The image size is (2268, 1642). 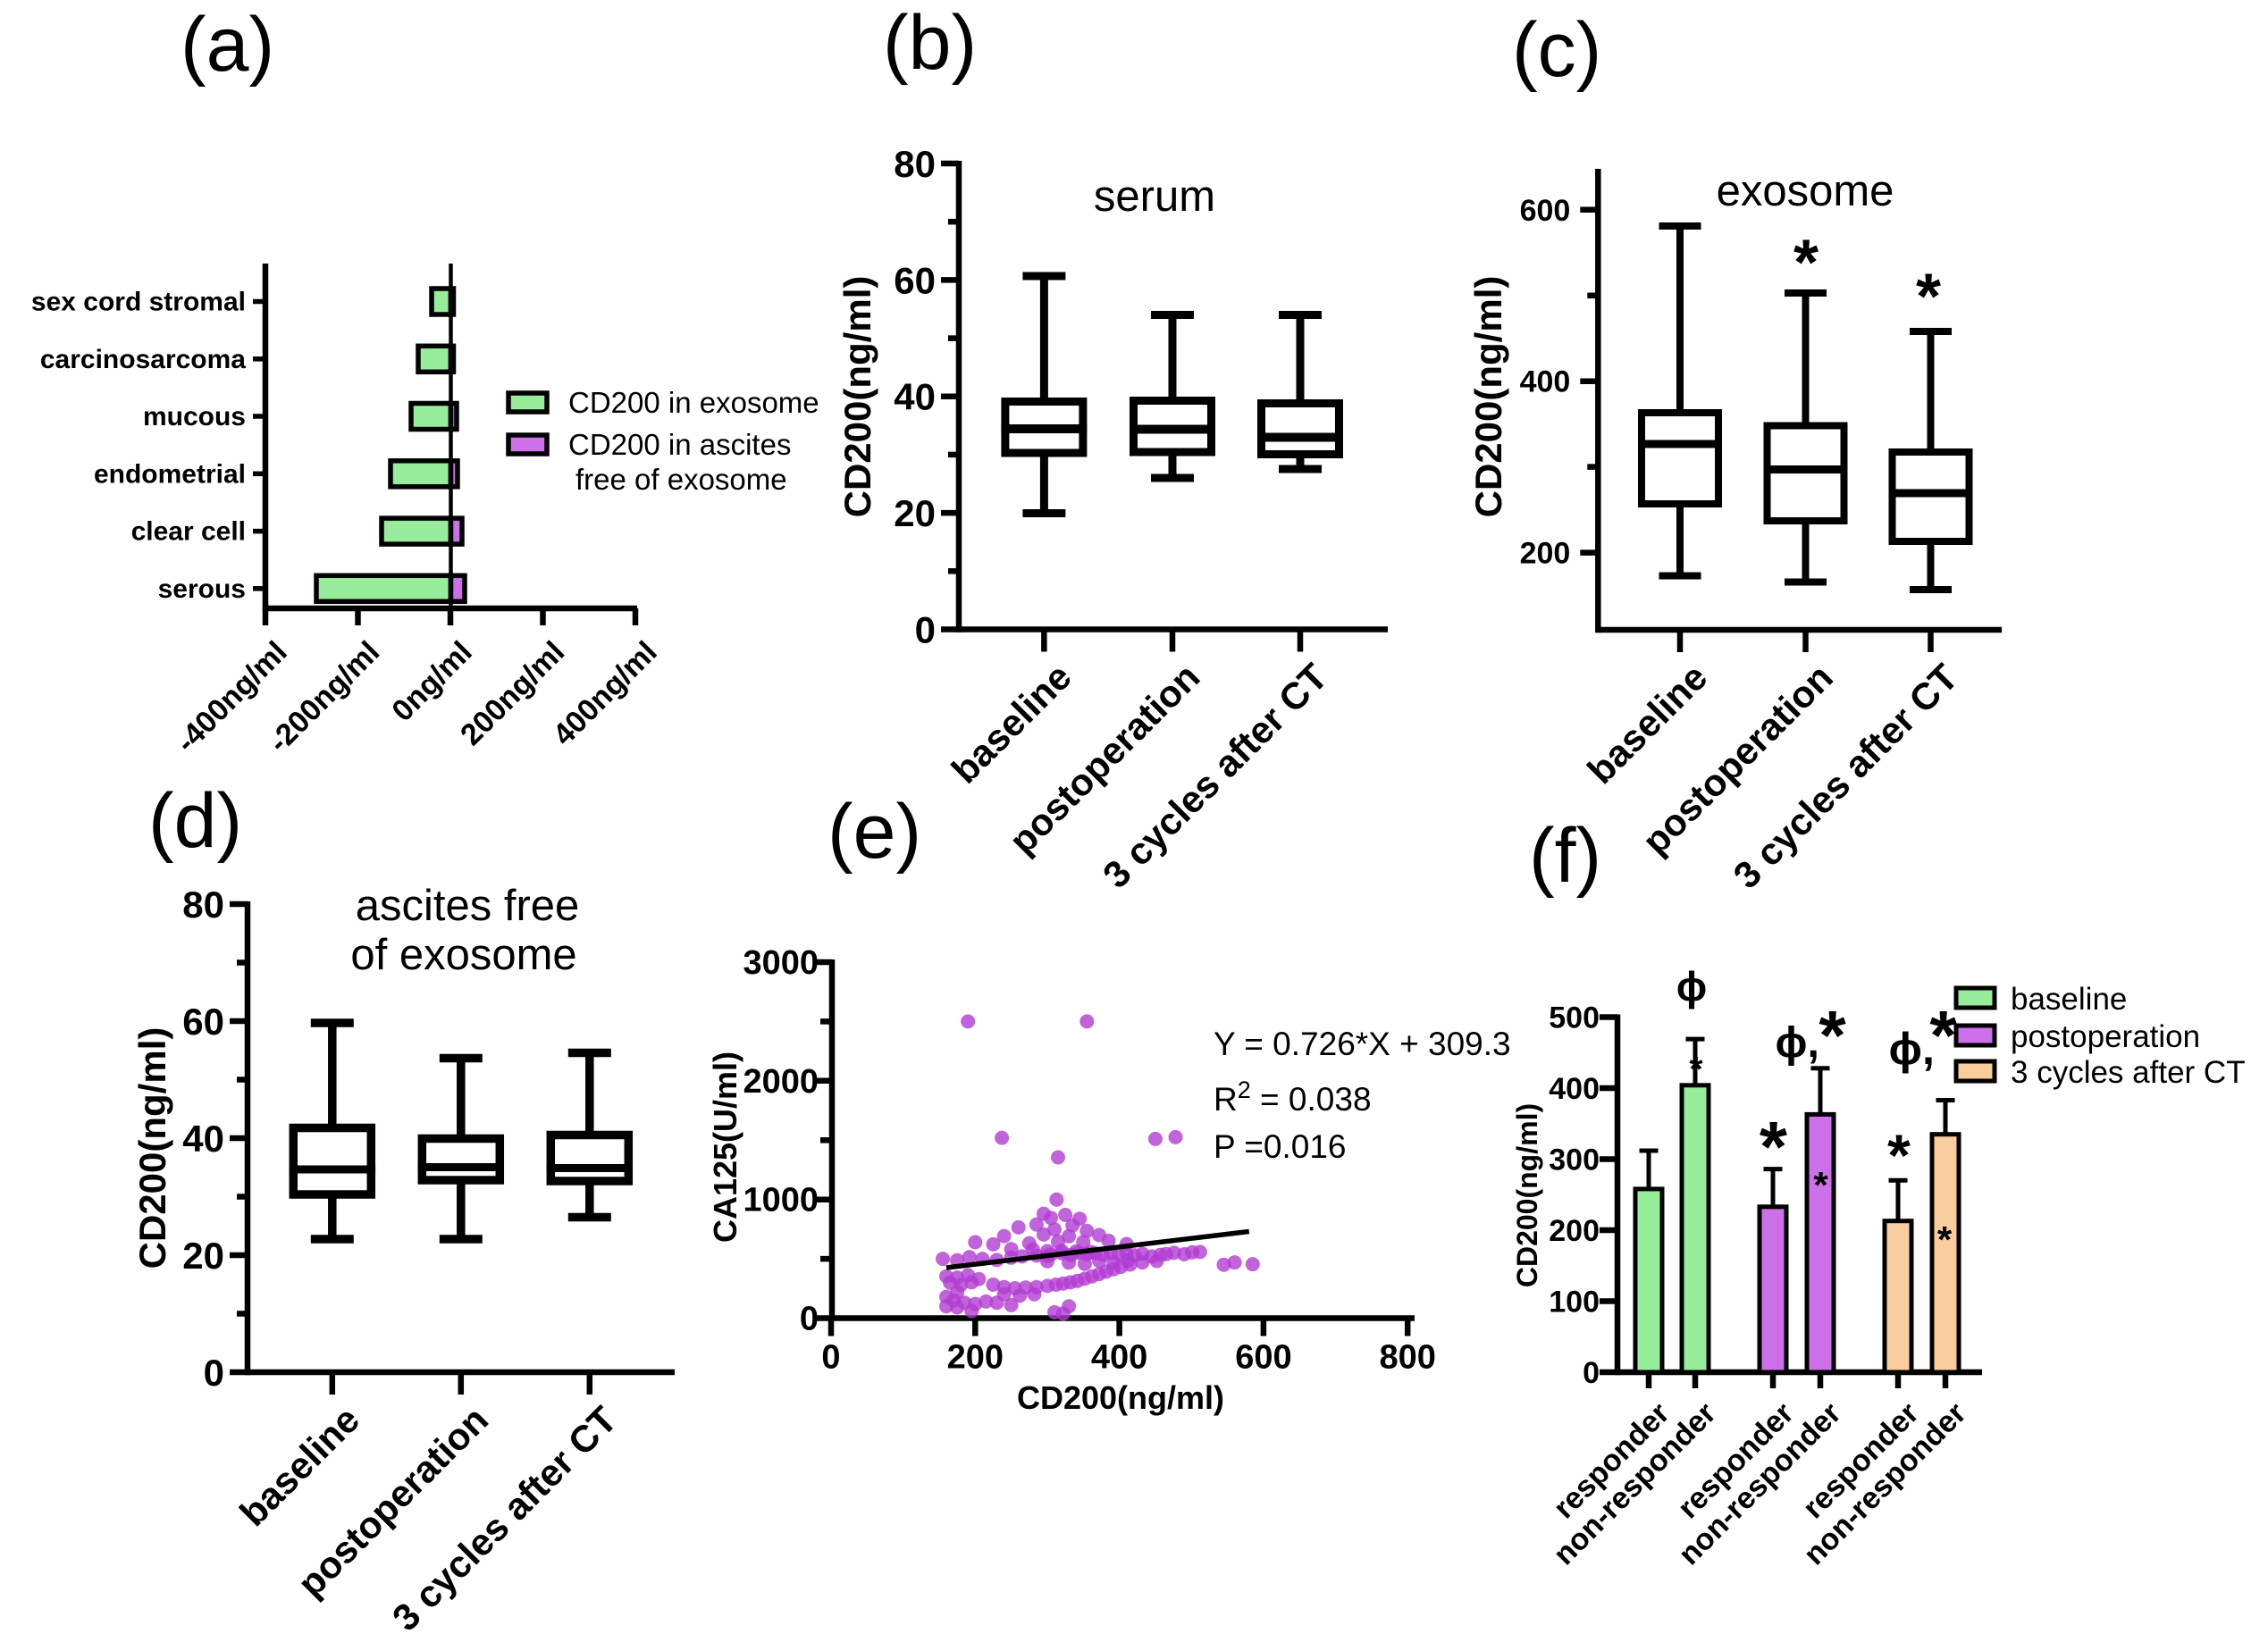 What do you see at coordinates (1574, 1302) in the screenshot?
I see `svg-text: 100` at bounding box center [1574, 1302].